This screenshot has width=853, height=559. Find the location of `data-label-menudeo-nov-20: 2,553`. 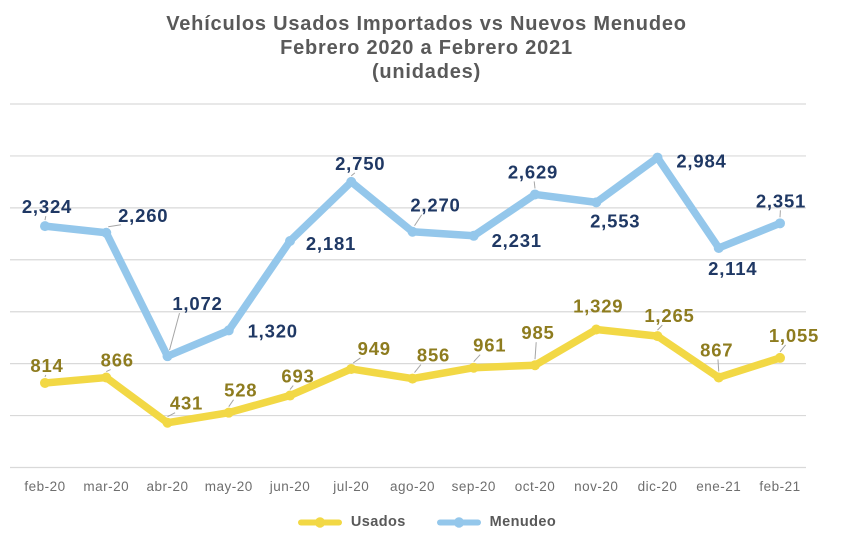

data-label-menudeo-nov-20: 2,553 is located at coordinates (615, 220).